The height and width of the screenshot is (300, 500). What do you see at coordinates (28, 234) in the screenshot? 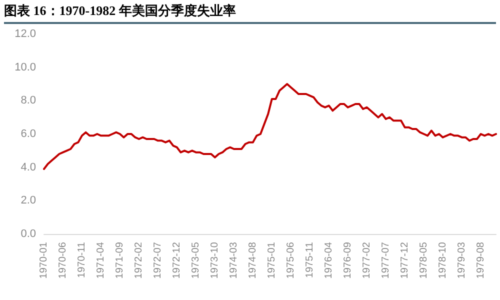
I see `y-tick-label: 0.0` at bounding box center [28, 234].